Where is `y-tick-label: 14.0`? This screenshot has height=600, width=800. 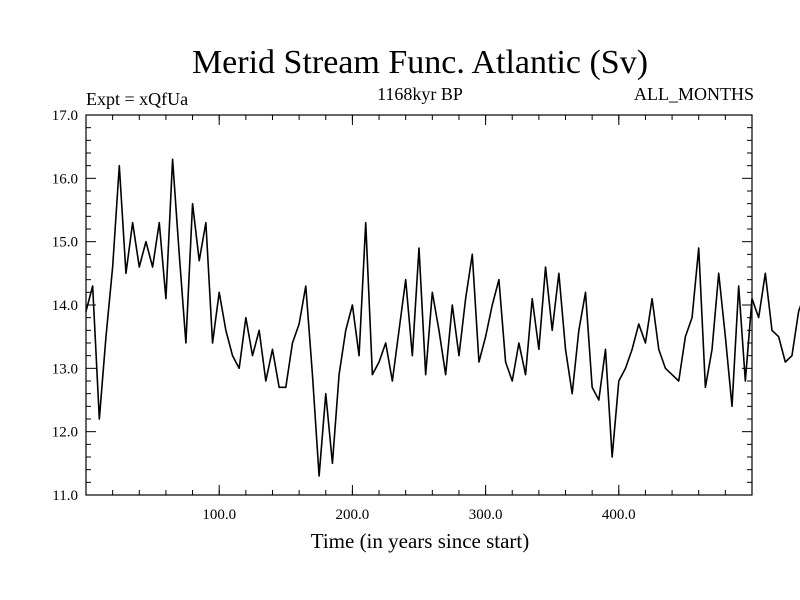 y-tick-label: 14.0 is located at coordinates (65, 306).